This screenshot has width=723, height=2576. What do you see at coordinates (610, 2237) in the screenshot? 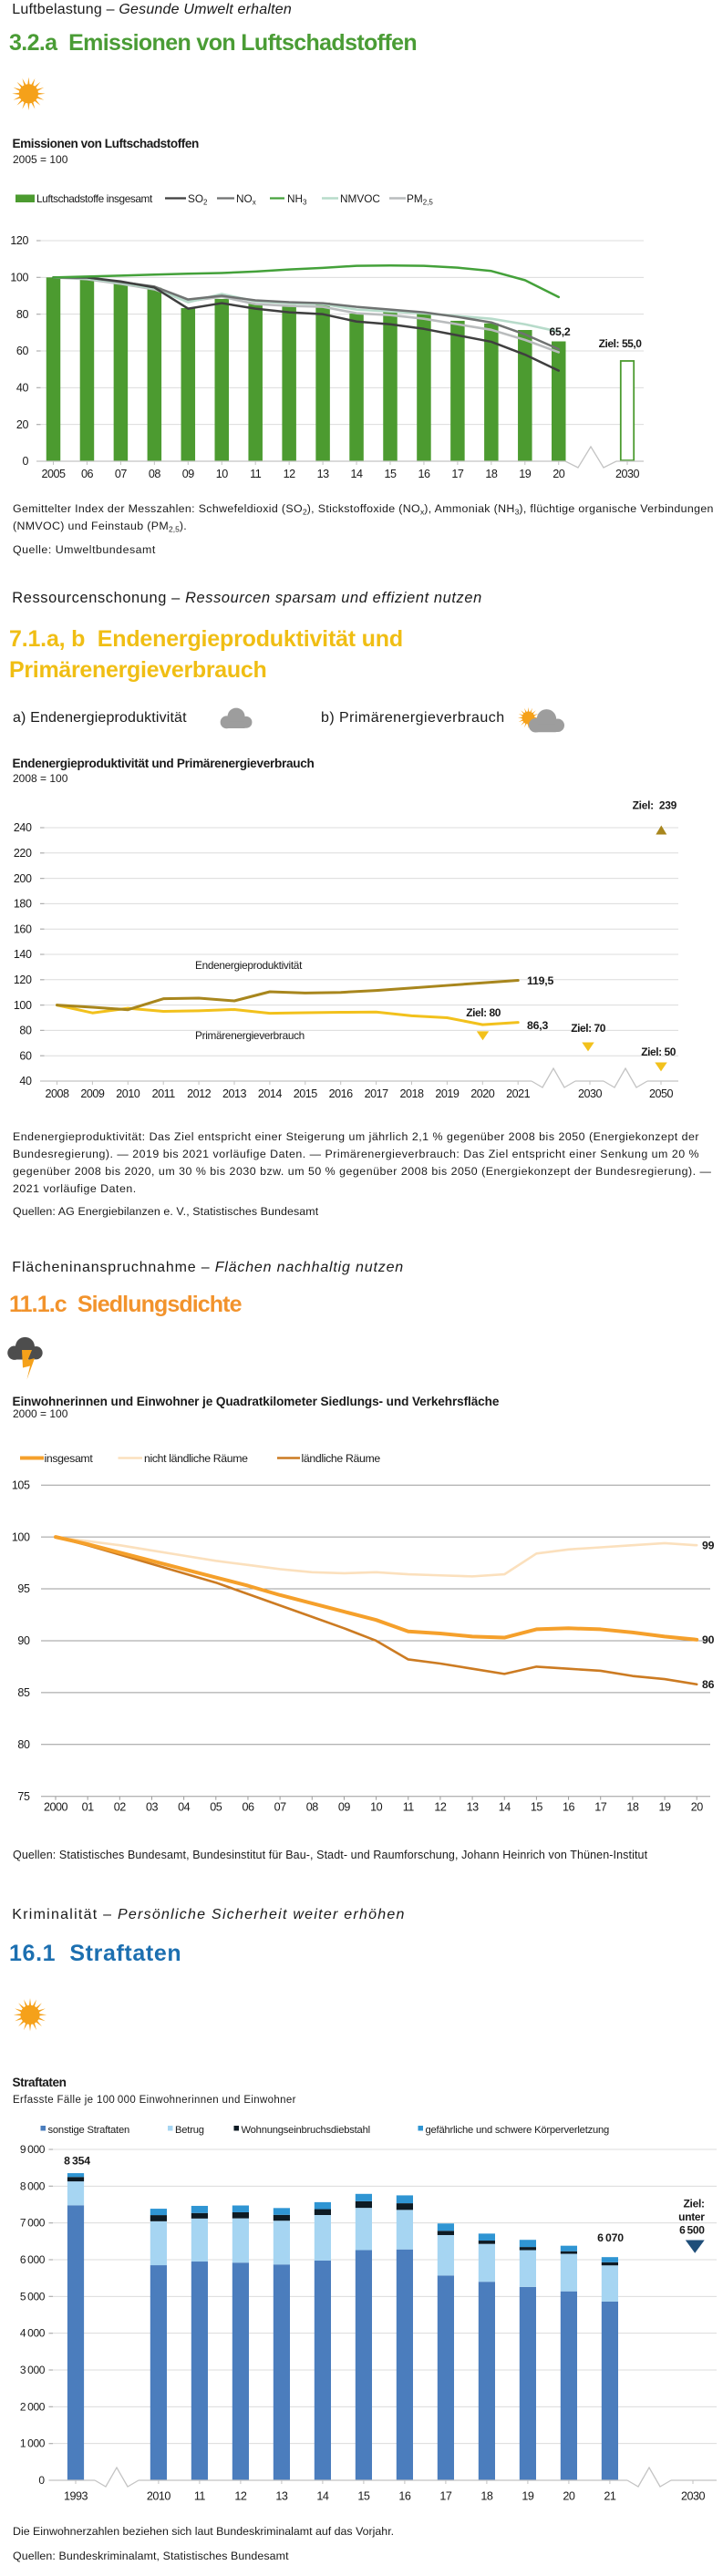
I see `svg-text: 6 070` at bounding box center [610, 2237].